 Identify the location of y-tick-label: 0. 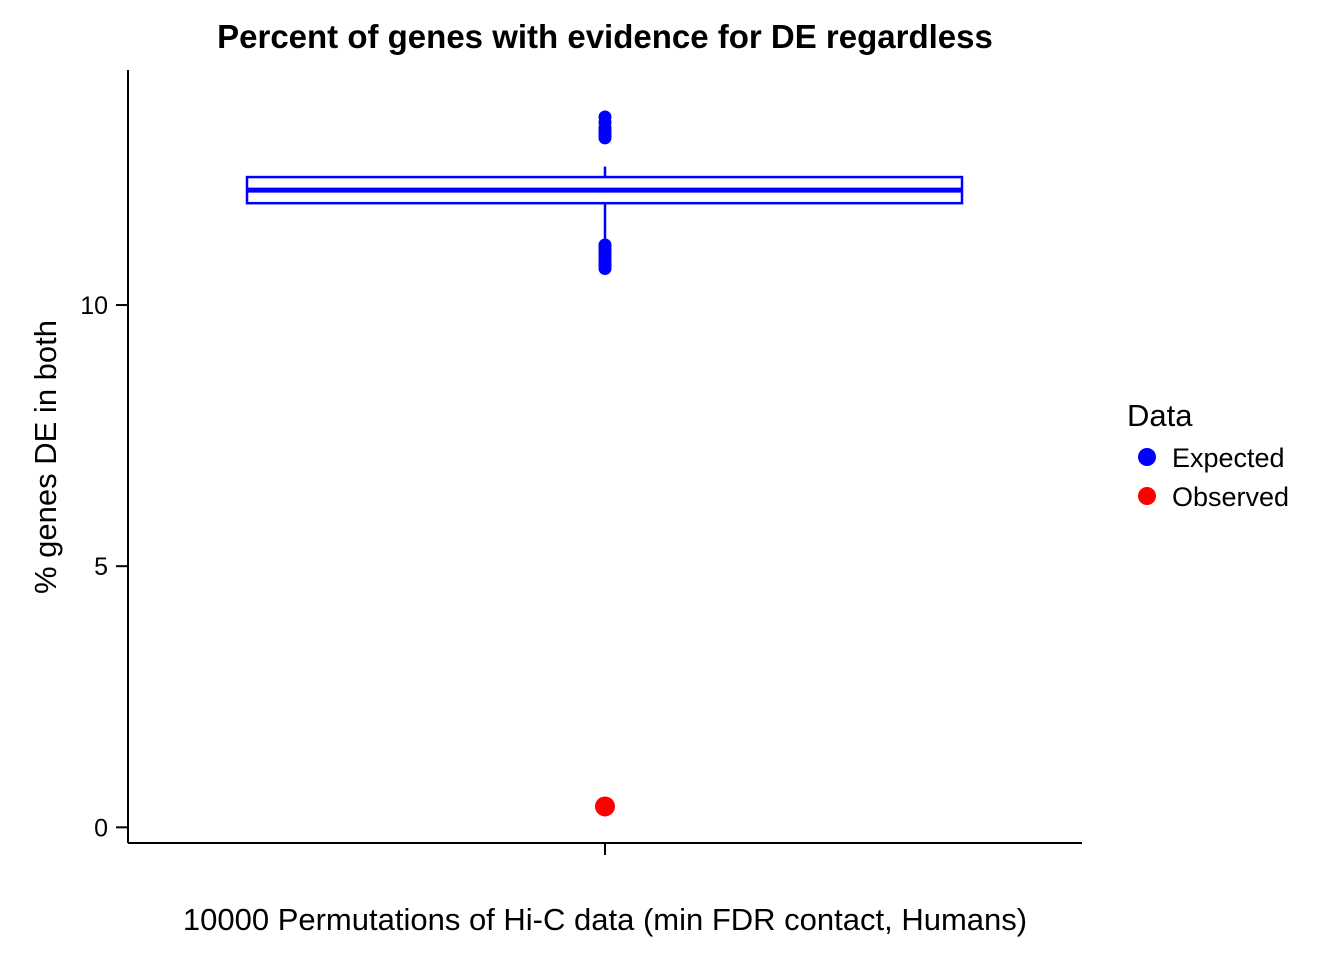
(101, 828).